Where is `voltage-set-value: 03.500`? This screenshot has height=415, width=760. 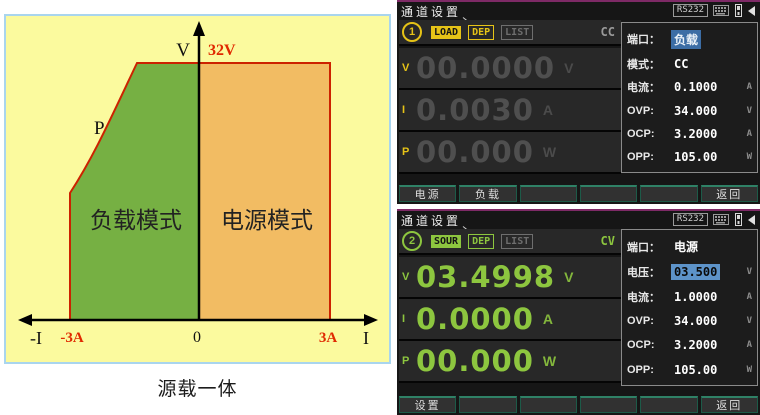 voltage-set-value: 03.500 is located at coordinates (696, 272).